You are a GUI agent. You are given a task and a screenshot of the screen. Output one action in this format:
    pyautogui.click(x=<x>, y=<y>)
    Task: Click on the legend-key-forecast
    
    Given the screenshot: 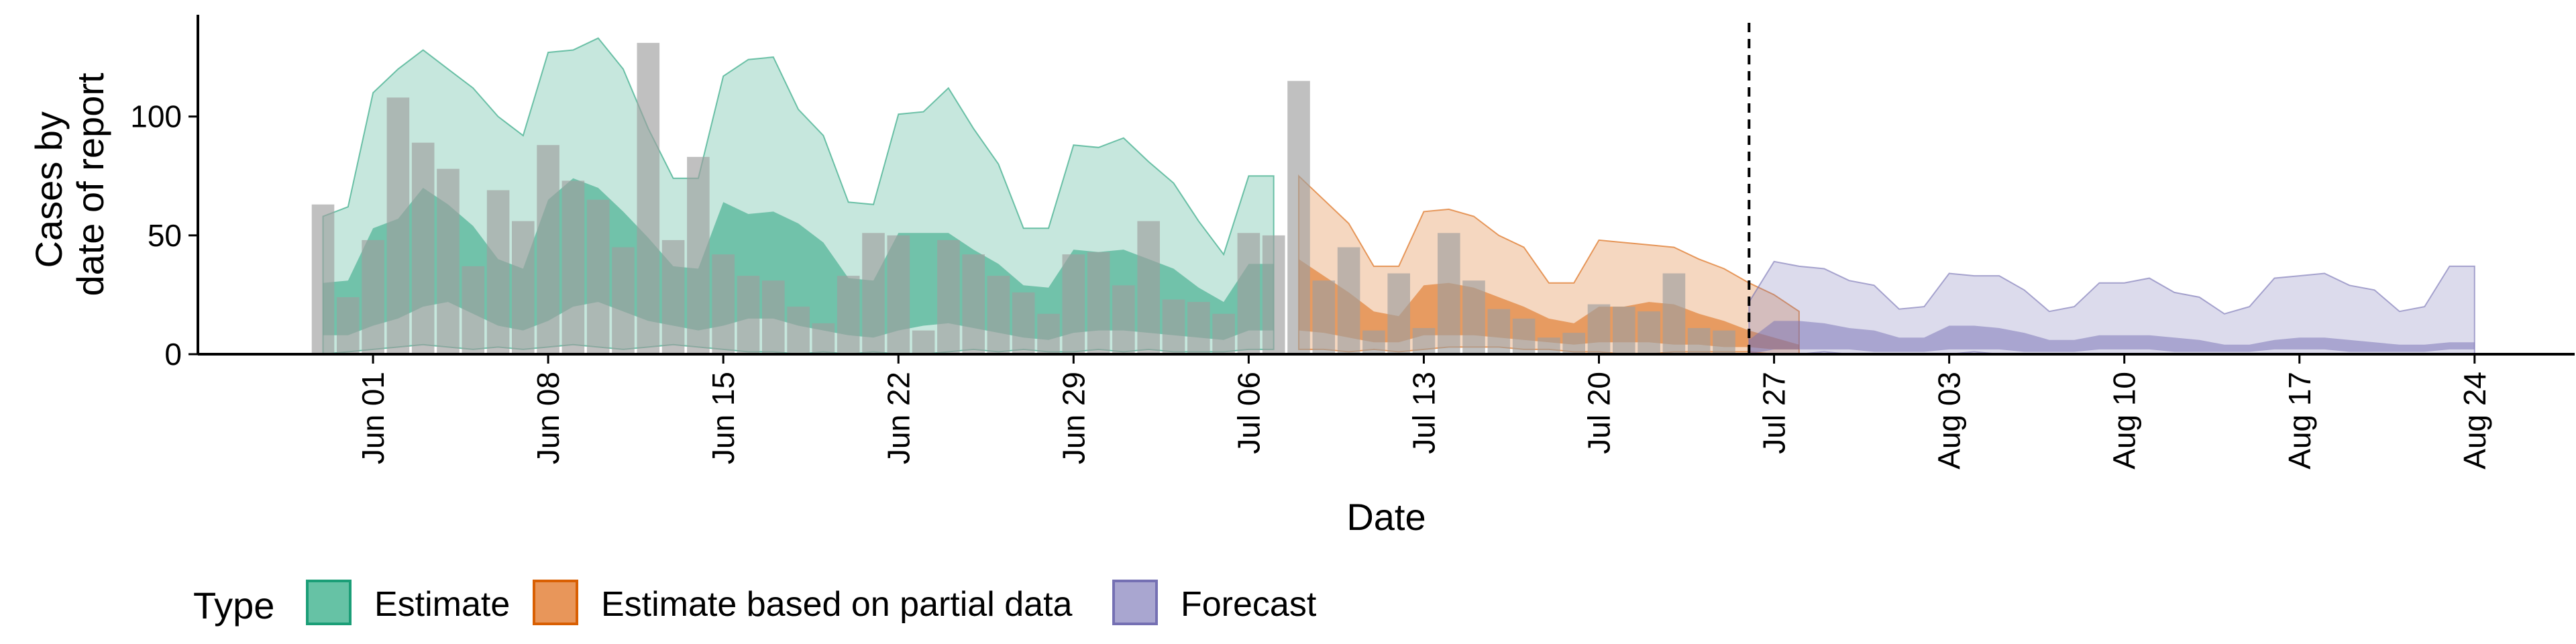 What is the action you would take?
    pyautogui.click(x=1135, y=602)
    